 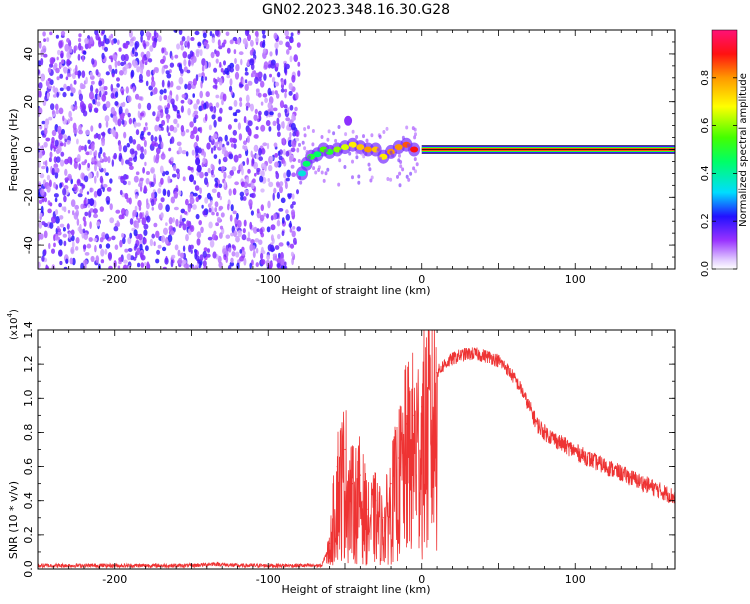 What do you see at coordinates (28, 399) in the screenshot?
I see `y-tick-label: 1.0` at bounding box center [28, 399].